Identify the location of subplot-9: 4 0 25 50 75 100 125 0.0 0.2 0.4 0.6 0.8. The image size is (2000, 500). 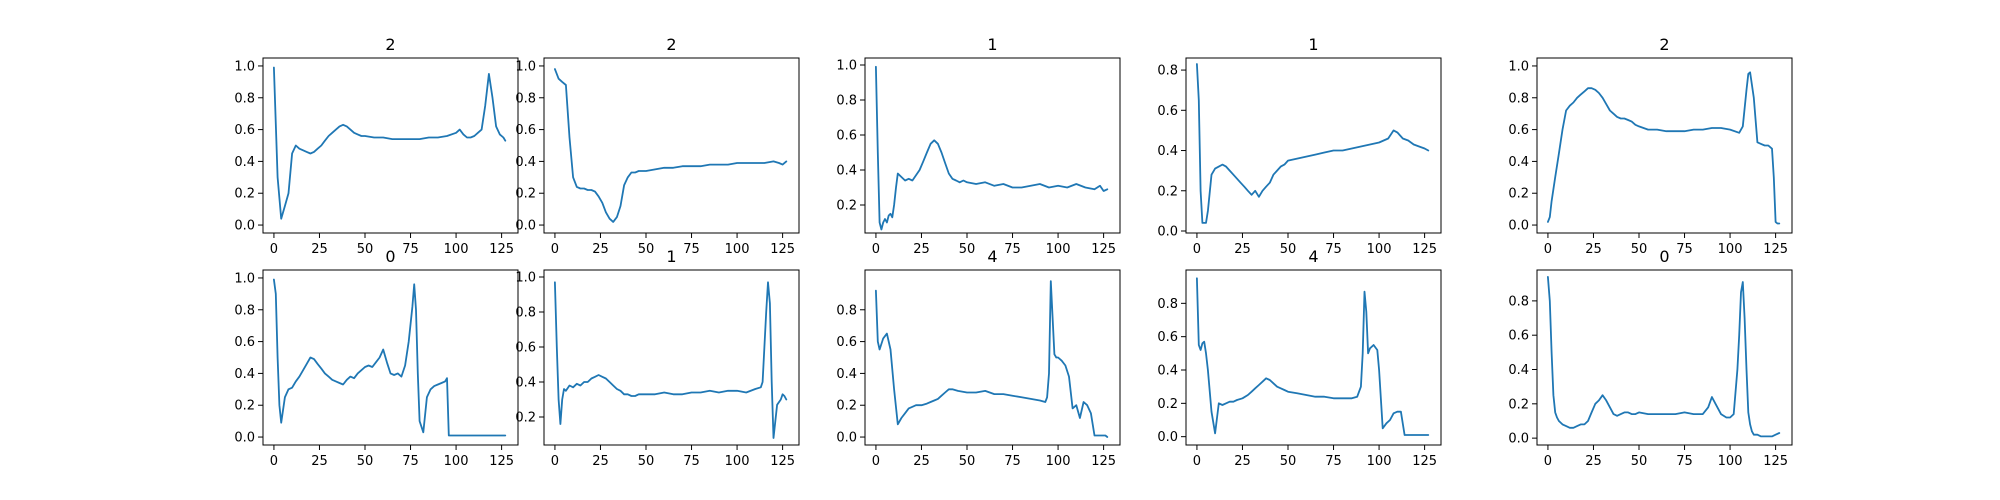
(1299, 358).